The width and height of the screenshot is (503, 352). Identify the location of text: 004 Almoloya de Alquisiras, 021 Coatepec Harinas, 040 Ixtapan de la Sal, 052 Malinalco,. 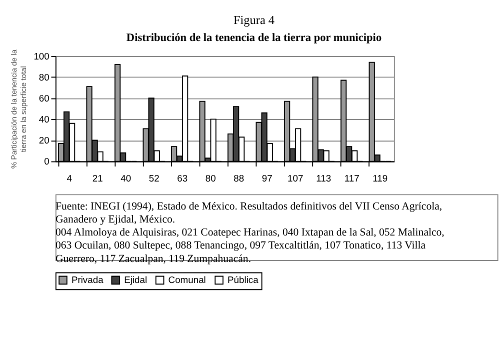
(250, 232).